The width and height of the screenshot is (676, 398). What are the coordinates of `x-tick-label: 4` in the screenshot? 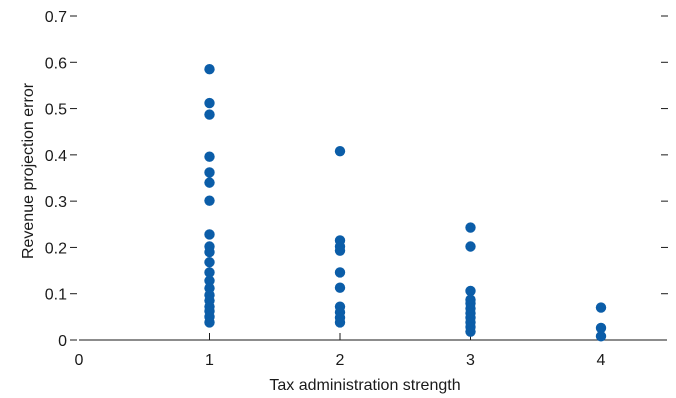 It's located at (601, 360).